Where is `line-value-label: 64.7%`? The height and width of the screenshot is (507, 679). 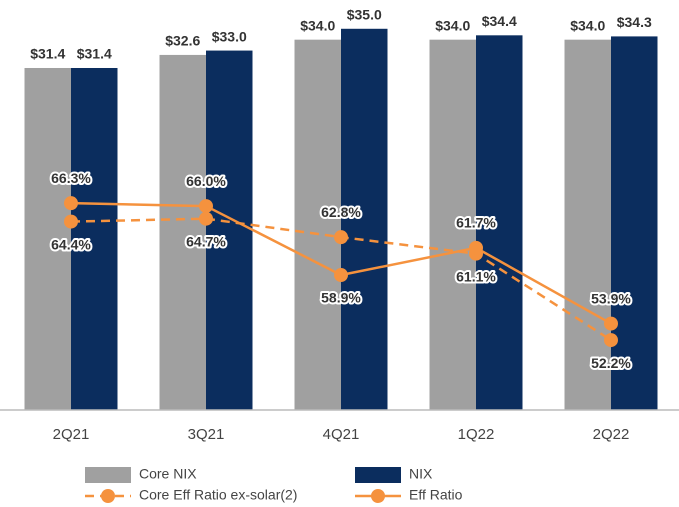 line-value-label: 64.7% is located at coordinates (206, 241).